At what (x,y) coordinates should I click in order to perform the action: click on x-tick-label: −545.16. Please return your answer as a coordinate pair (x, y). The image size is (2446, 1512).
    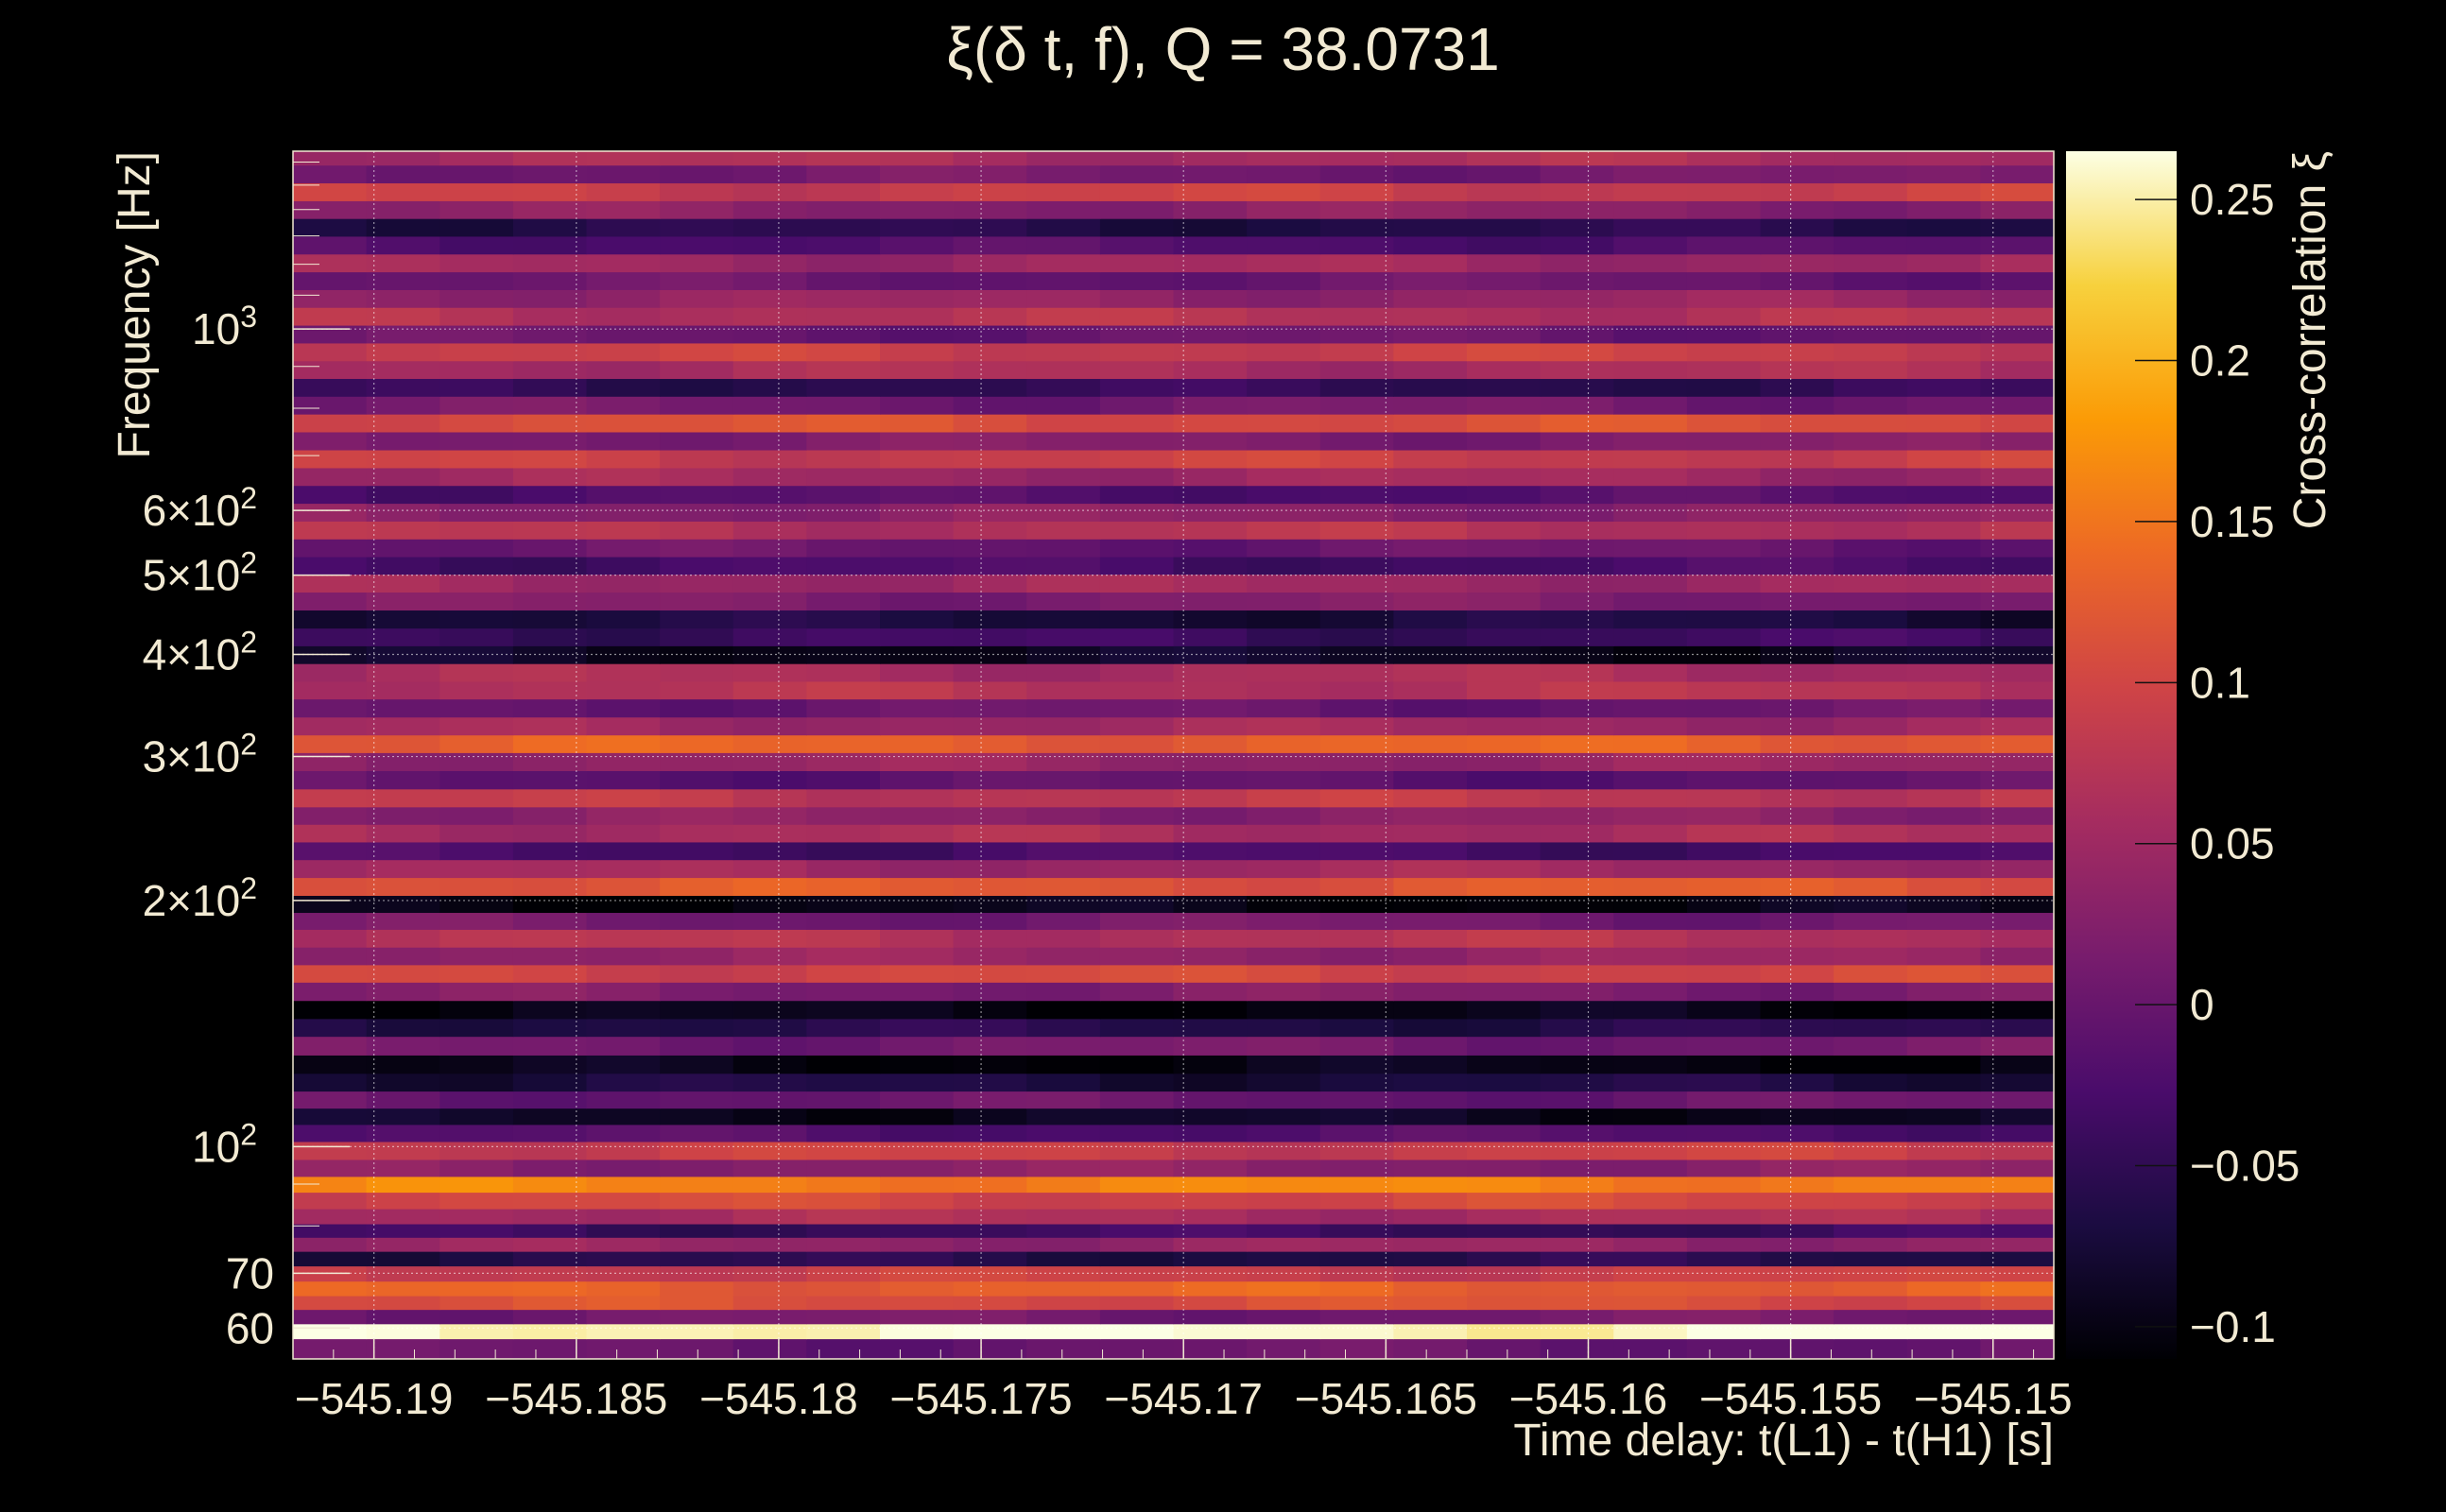
    Looking at the image, I should click on (1588, 1398).